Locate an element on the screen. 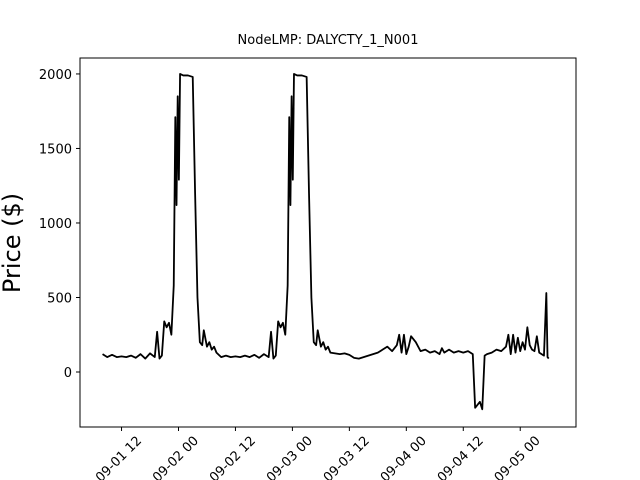  y-axis-label: Price ($) is located at coordinates (13, 243).